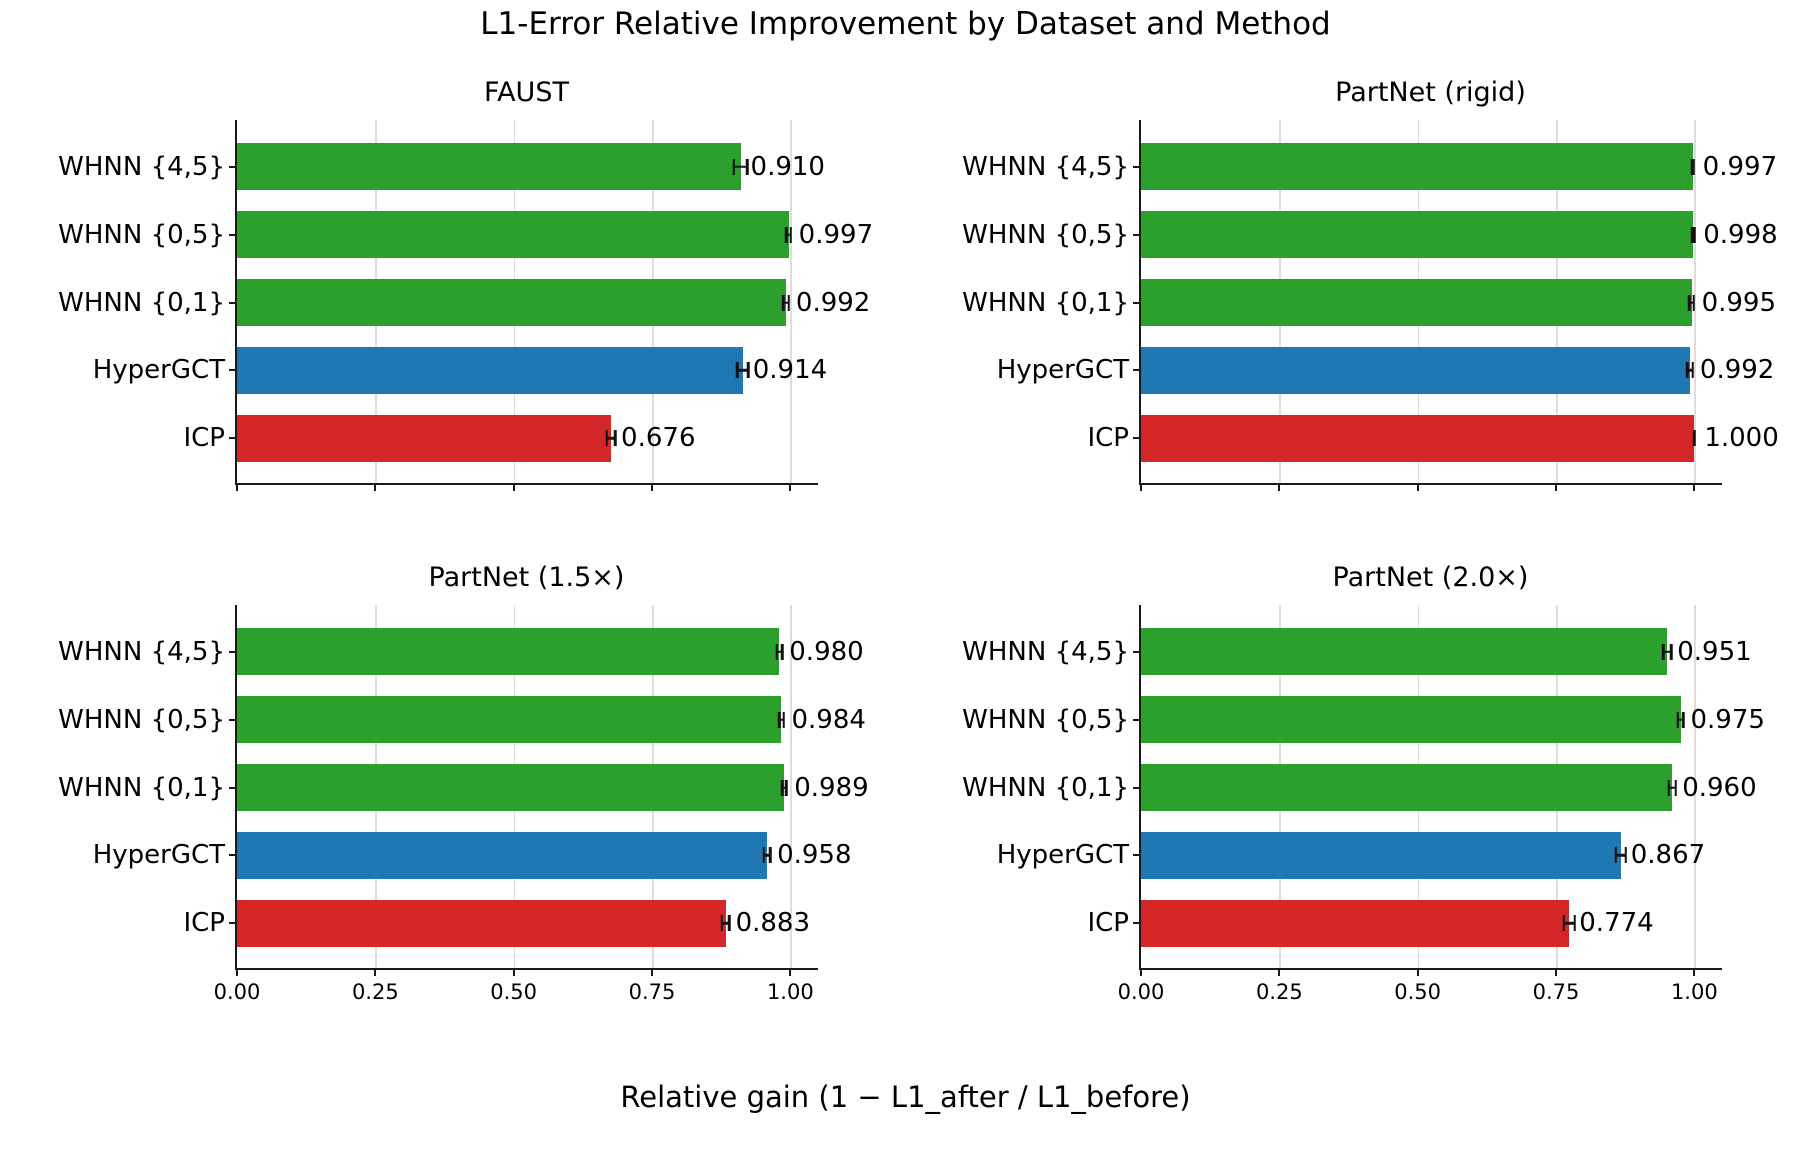 The height and width of the screenshot is (1160, 1811). Describe the element at coordinates (1430, 577) in the screenshot. I see `subplot-title: PartNet (2.0×)` at that location.